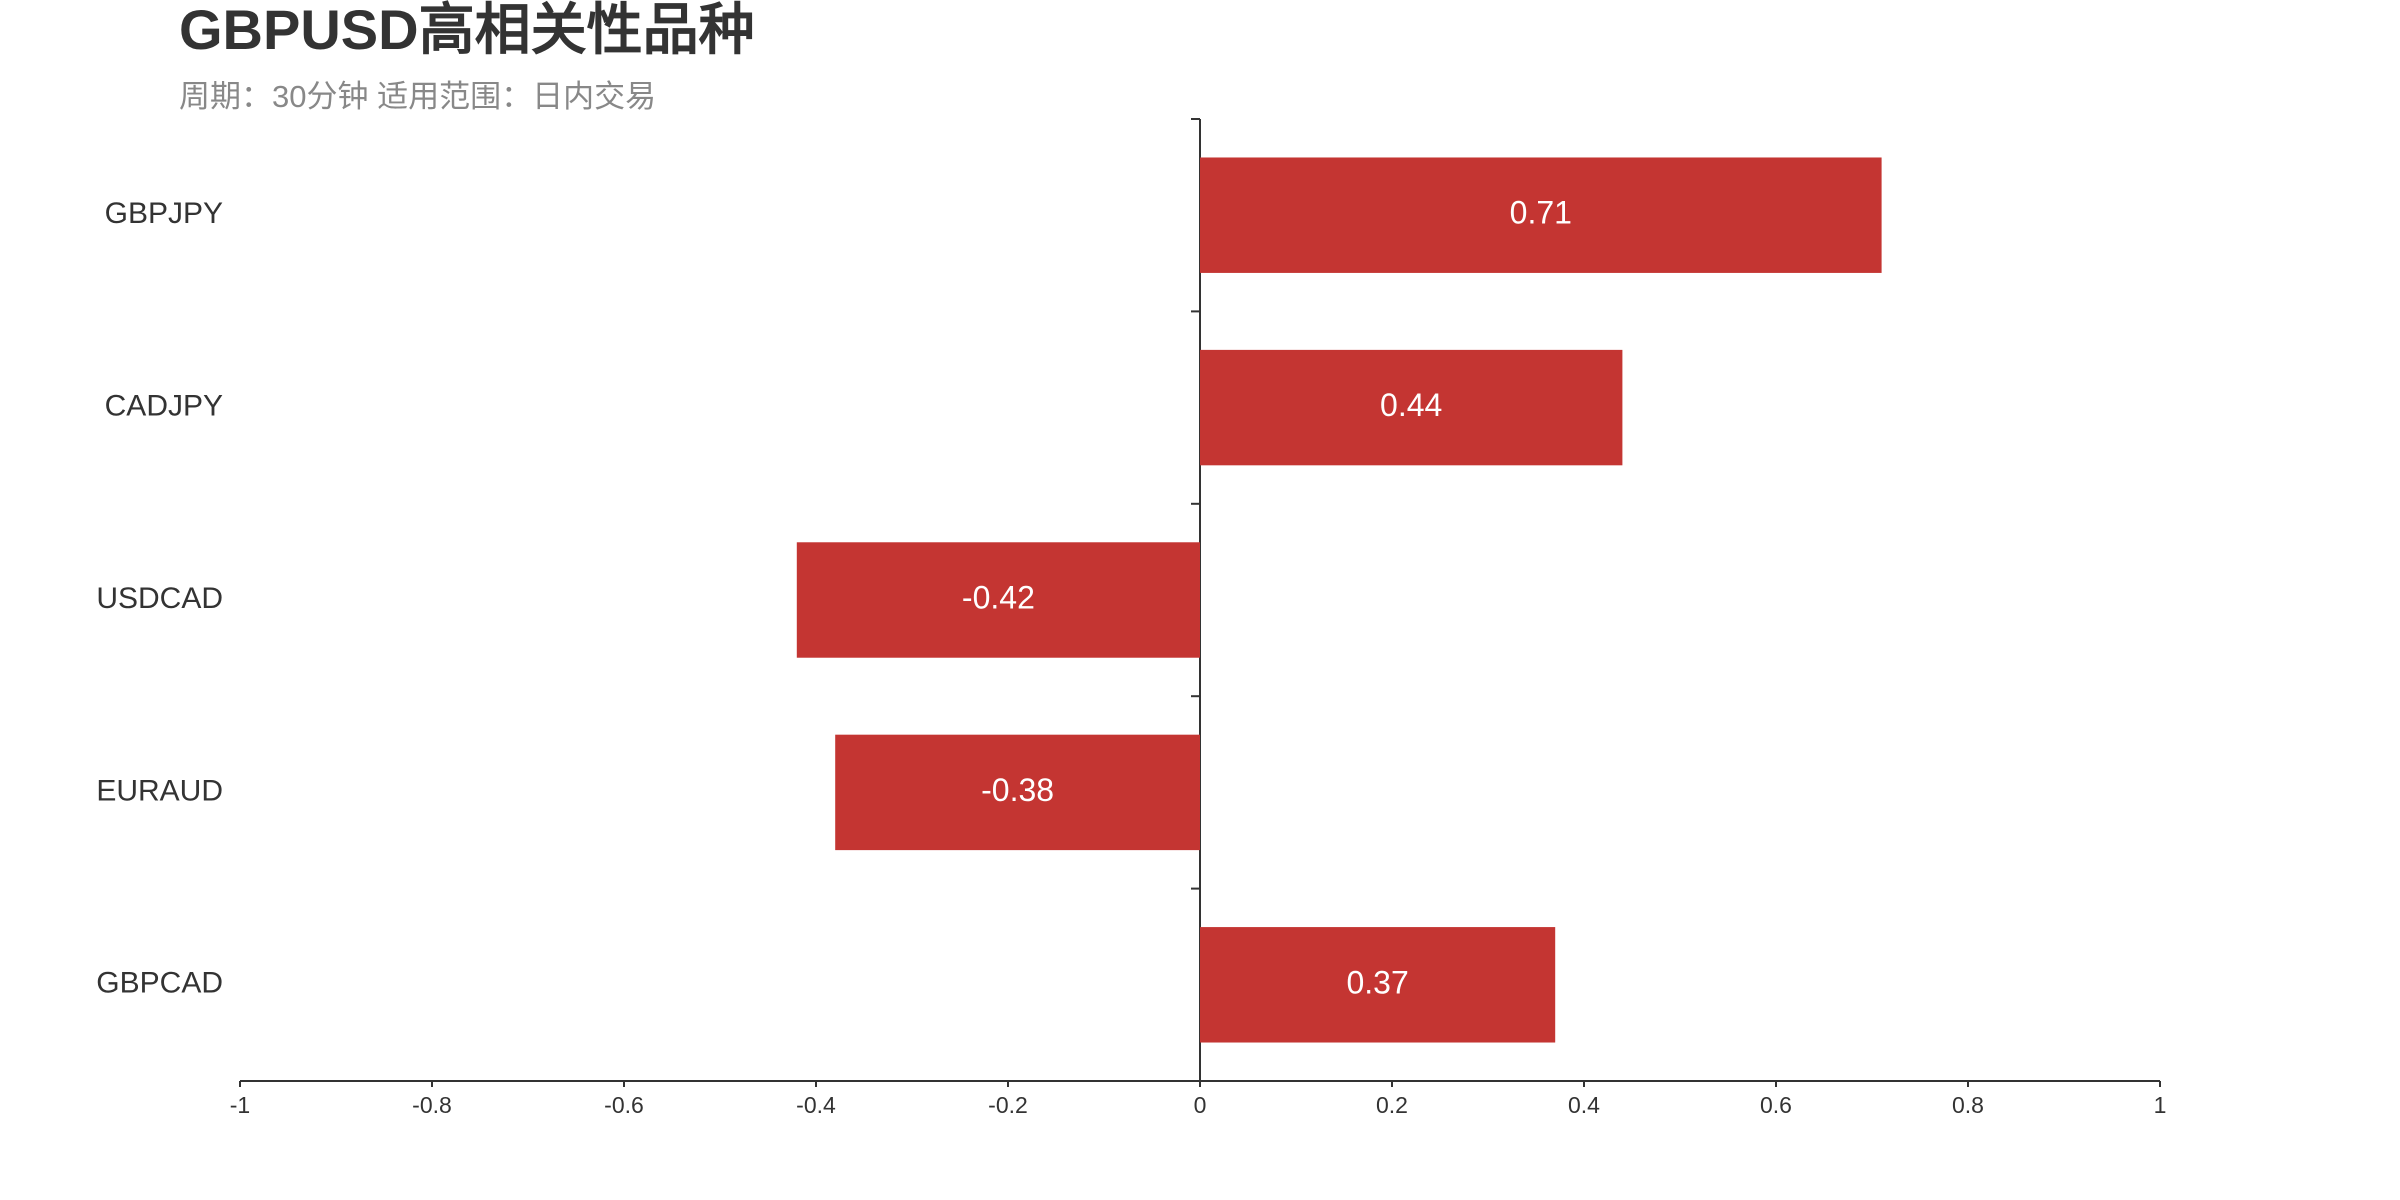 This screenshot has height=1200, width=2400. What do you see at coordinates (1411, 405) in the screenshot?
I see `value-label: 0.44` at bounding box center [1411, 405].